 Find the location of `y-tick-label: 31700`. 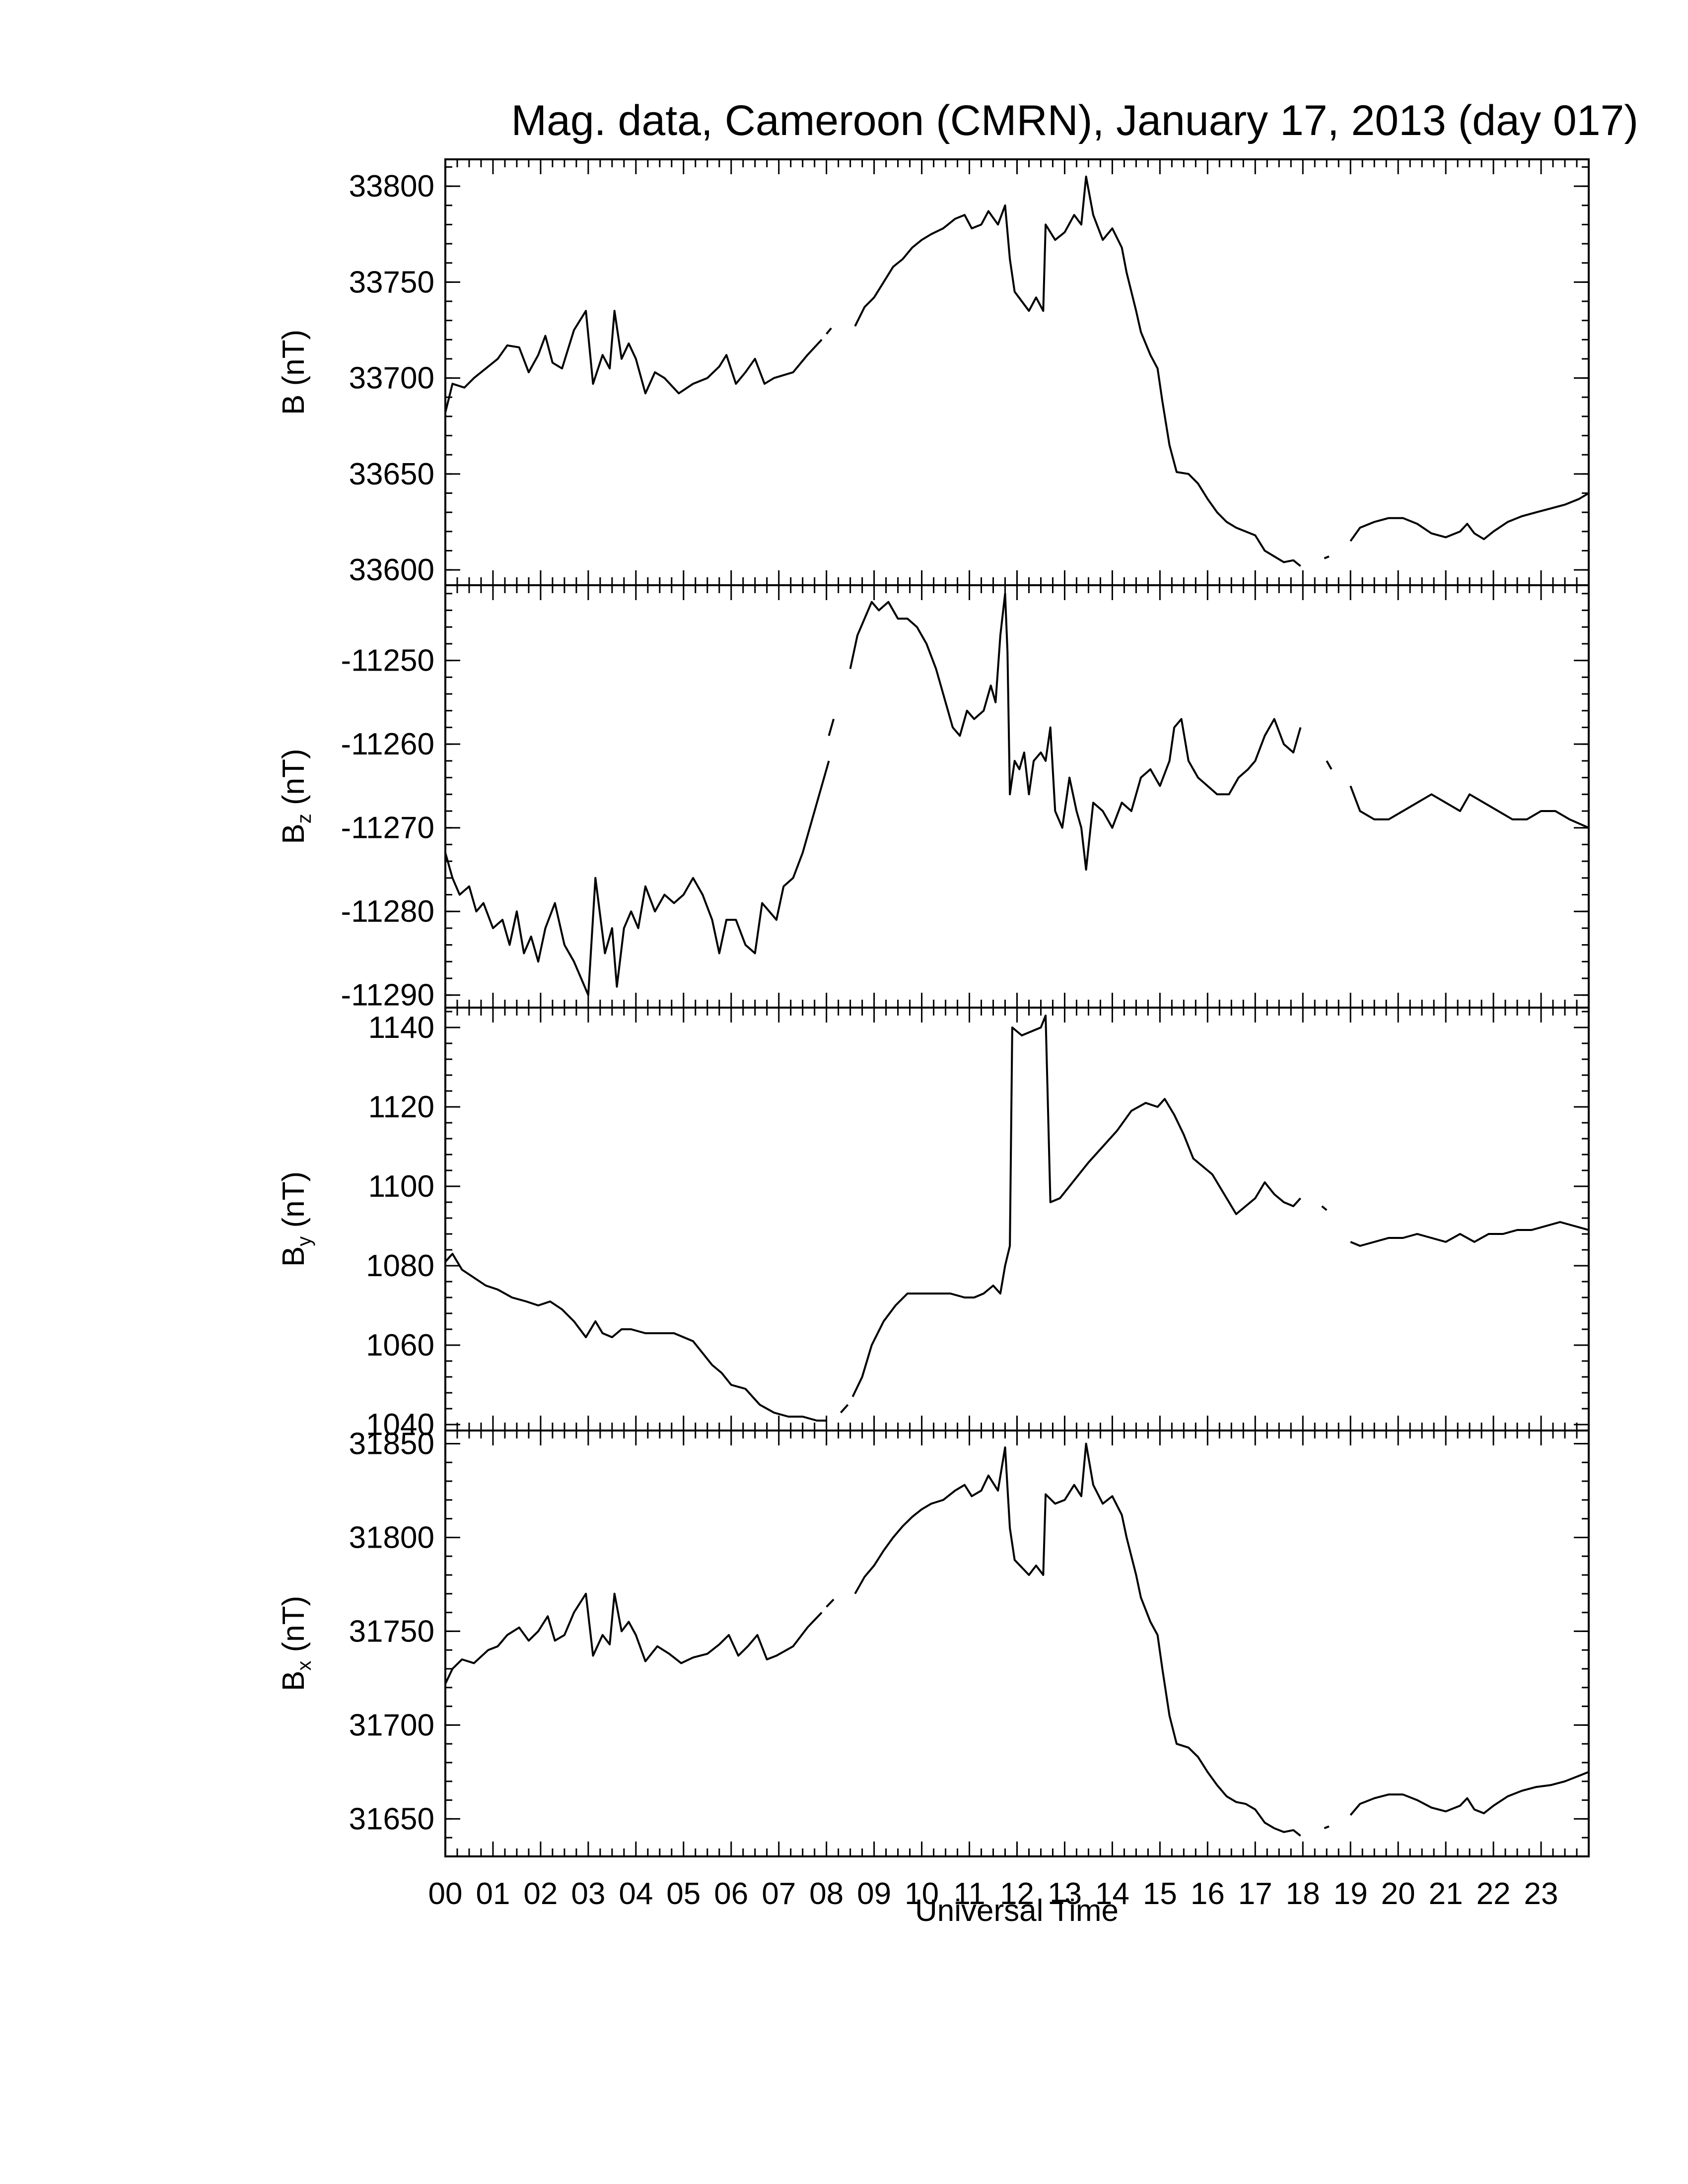

y-tick-label: 31700 is located at coordinates (391, 1725).